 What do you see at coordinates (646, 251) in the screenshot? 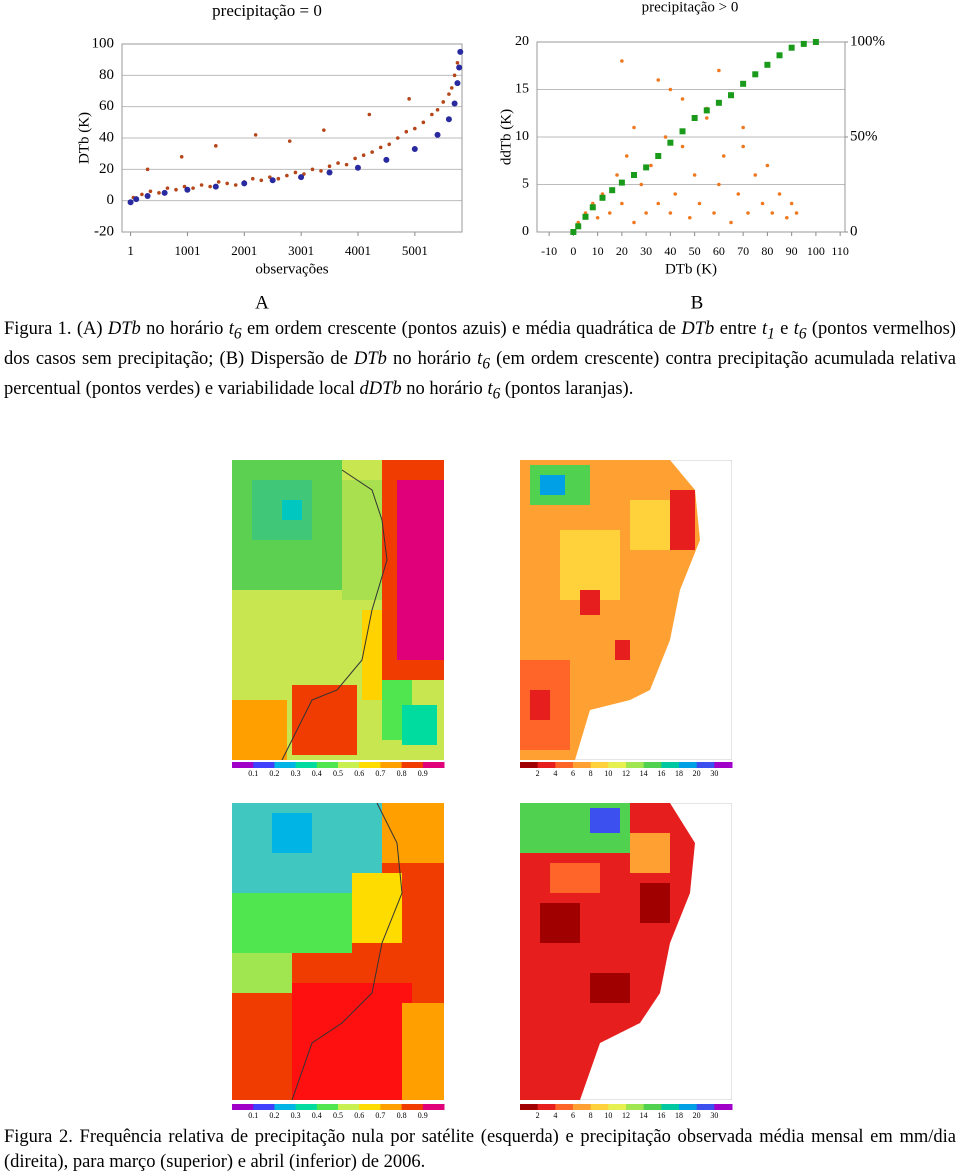
I see `x-tick-label: 30` at bounding box center [646, 251].